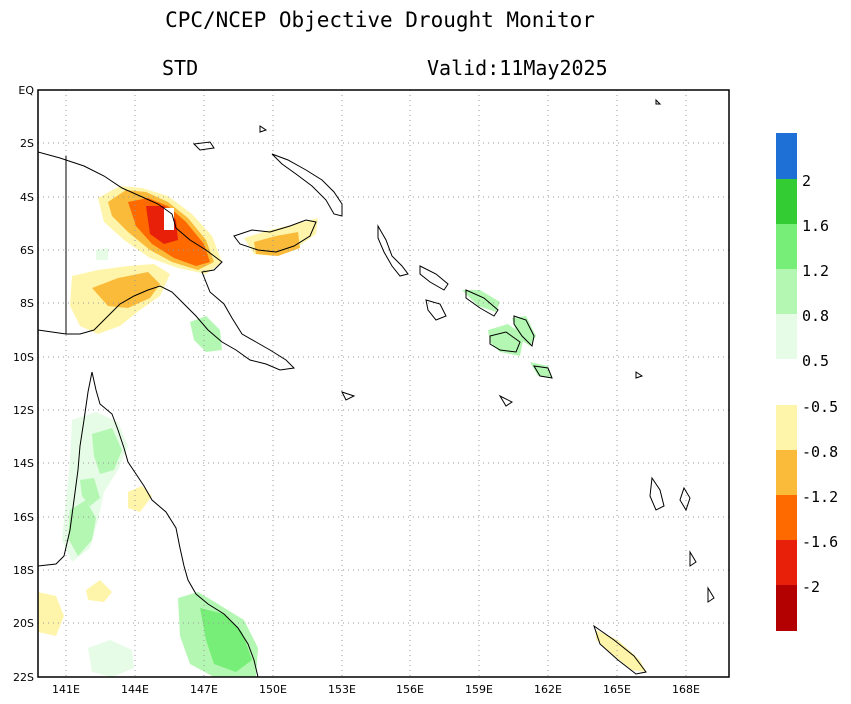  What do you see at coordinates (820, 497) in the screenshot?
I see `colorbar-label: -1.2` at bounding box center [820, 497].